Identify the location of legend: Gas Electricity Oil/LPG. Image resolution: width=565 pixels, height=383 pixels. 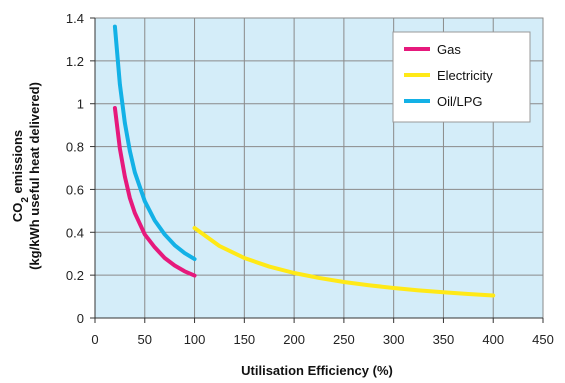
(461, 77).